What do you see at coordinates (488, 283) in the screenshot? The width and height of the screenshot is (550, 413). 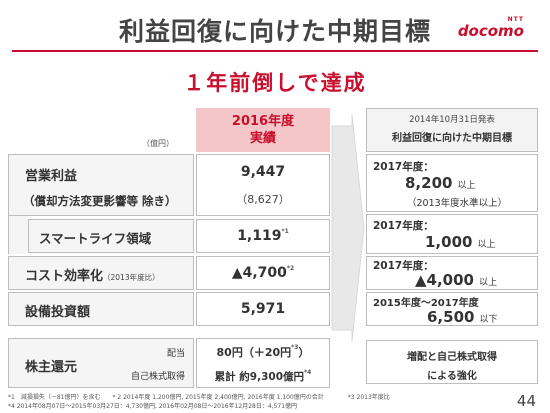 I see `target-cost-unit: 以上` at bounding box center [488, 283].